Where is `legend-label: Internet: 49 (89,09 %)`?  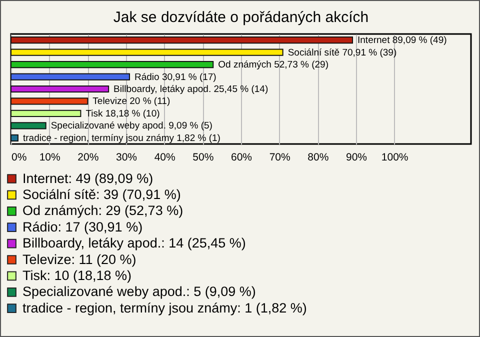 legend-label: Internet: 49 (89,09 %) is located at coordinates (88, 178).